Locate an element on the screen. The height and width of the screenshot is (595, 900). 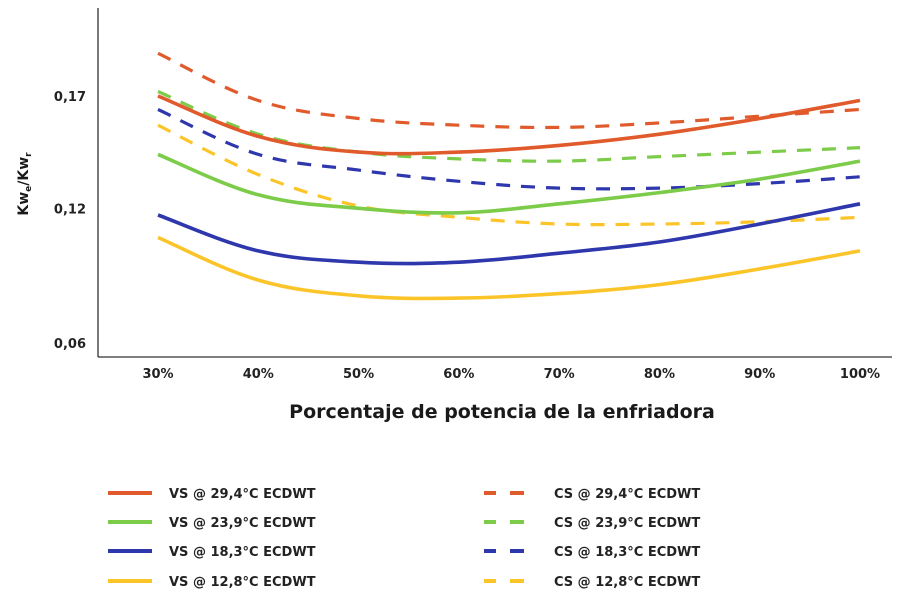
series-line-cs-23-9-c-ecdwt is located at coordinates (509, 126).